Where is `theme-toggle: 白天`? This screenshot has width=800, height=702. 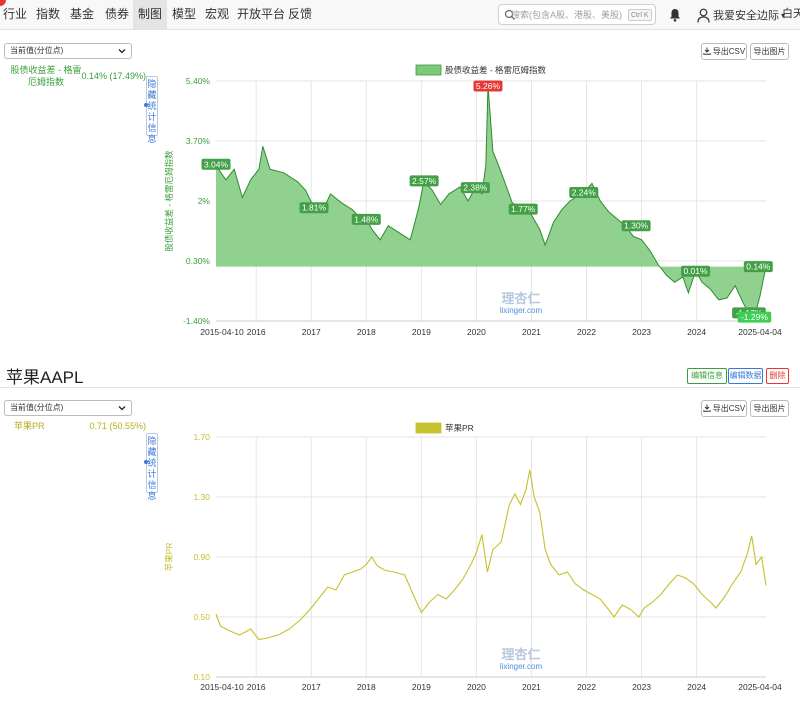
theme-toggle: 白天 is located at coordinates (791, 14).